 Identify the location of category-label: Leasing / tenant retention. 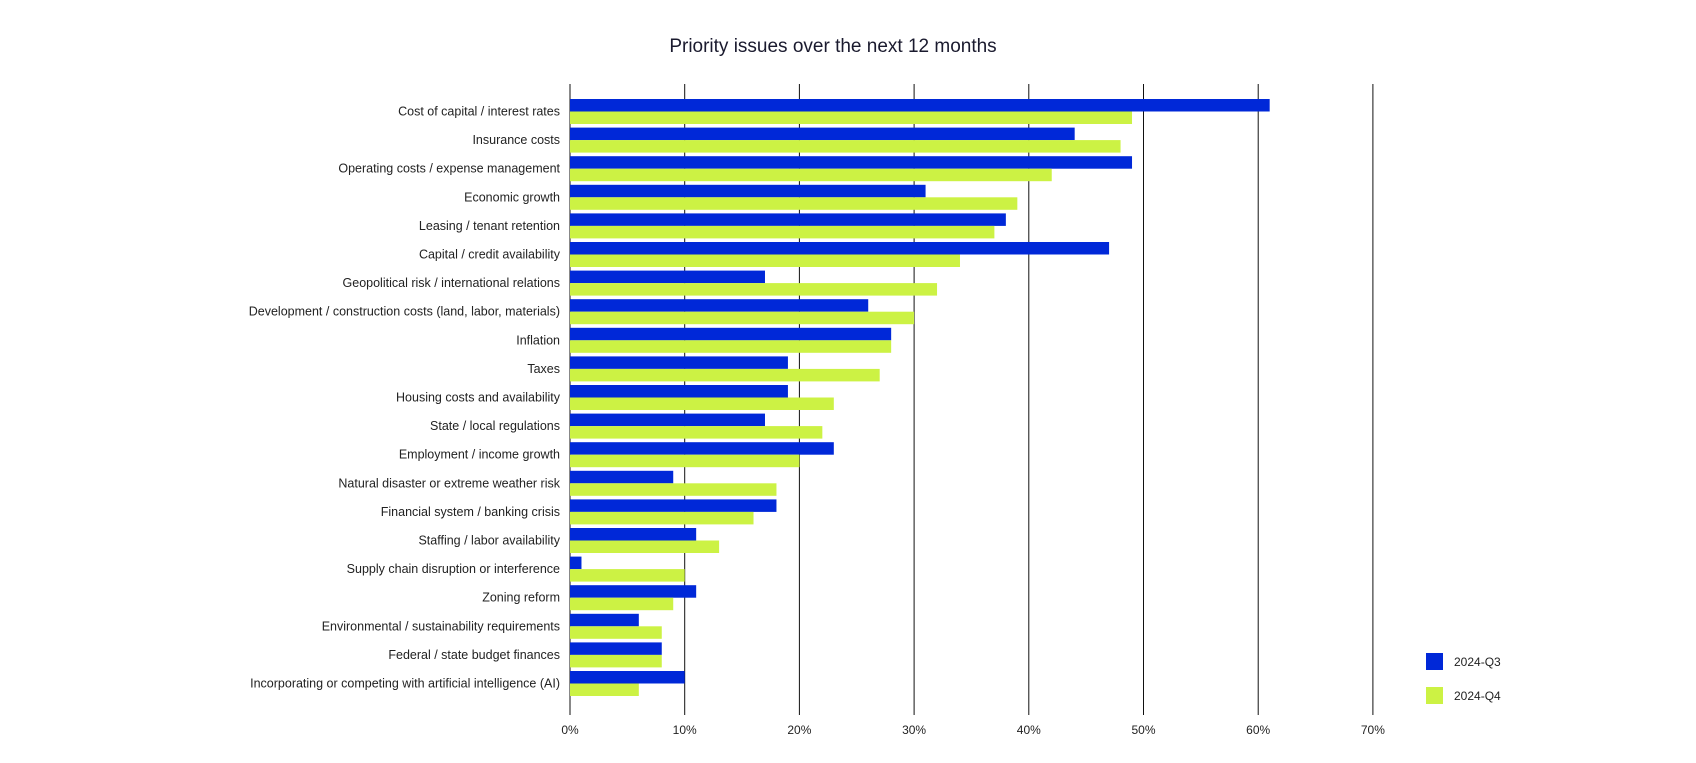
(489, 226).